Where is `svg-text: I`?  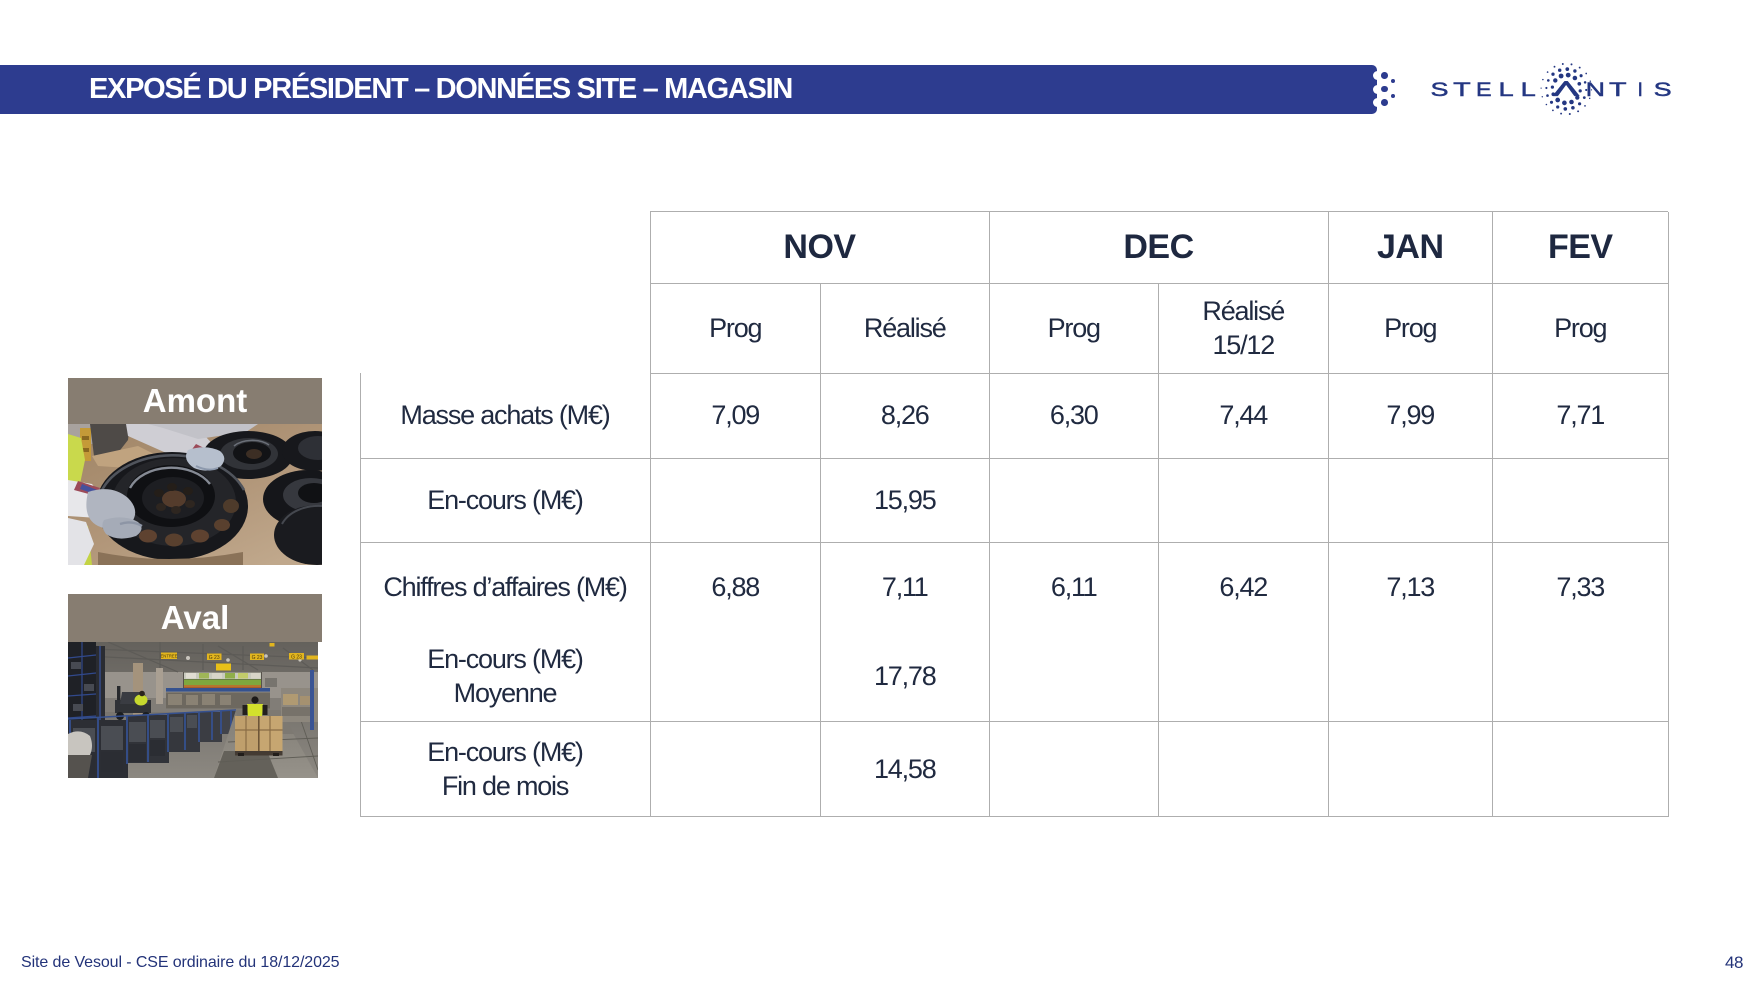
svg-text: I is located at coordinates (1640, 90).